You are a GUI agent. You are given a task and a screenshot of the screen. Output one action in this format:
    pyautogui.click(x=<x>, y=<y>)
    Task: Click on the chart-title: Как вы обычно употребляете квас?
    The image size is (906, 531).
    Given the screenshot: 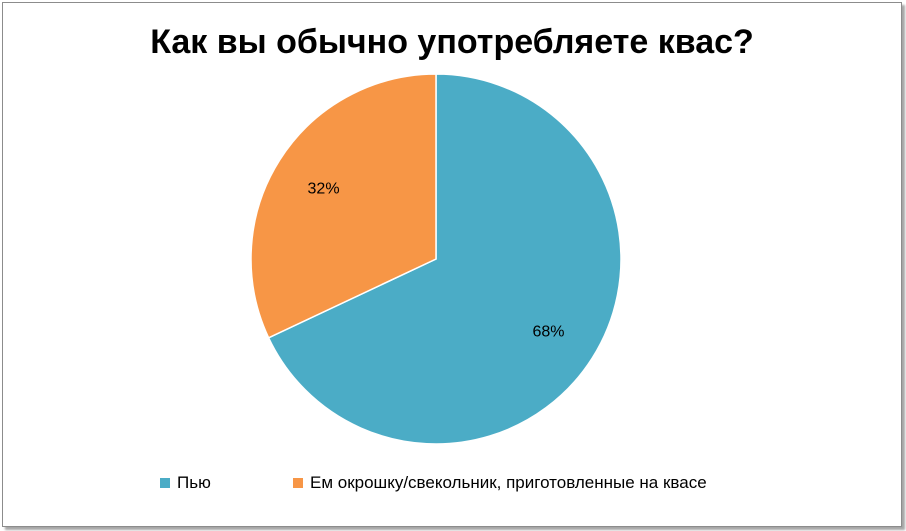 What is the action you would take?
    pyautogui.click(x=452, y=42)
    